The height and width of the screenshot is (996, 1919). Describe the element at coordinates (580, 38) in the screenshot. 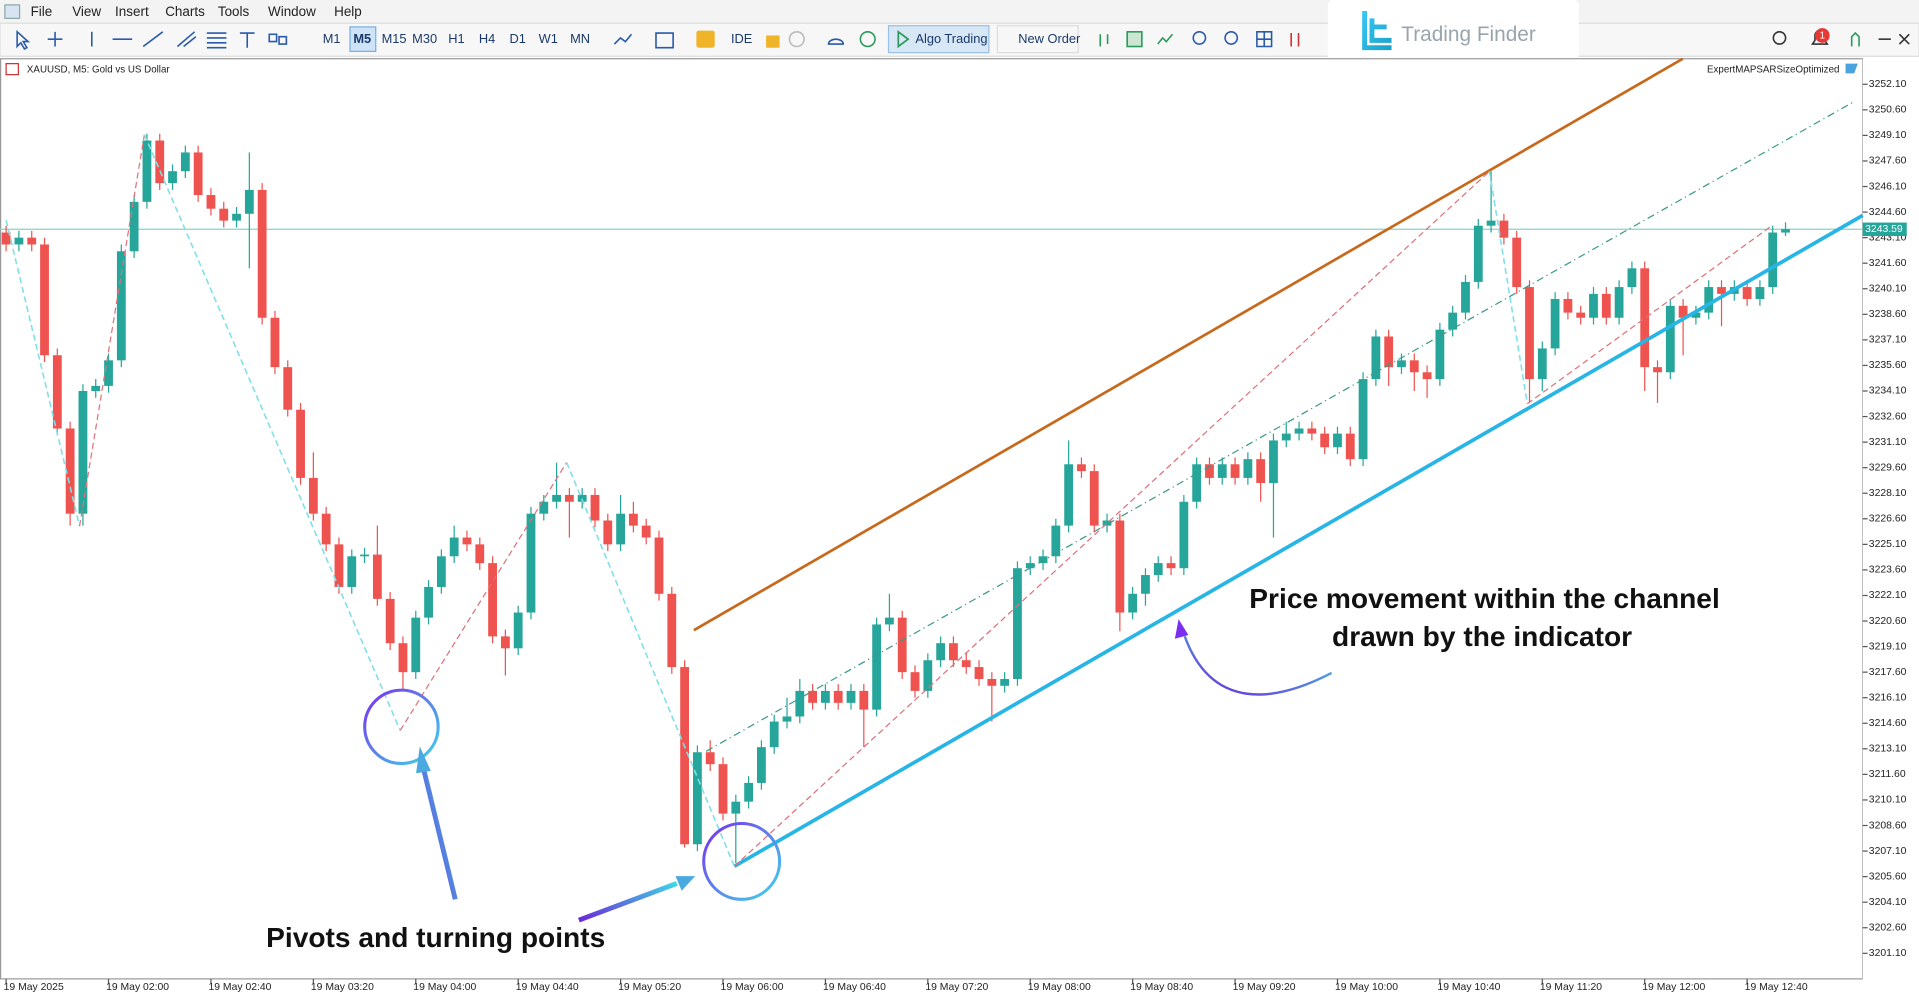

I see `timeframe-button: MN` at that location.